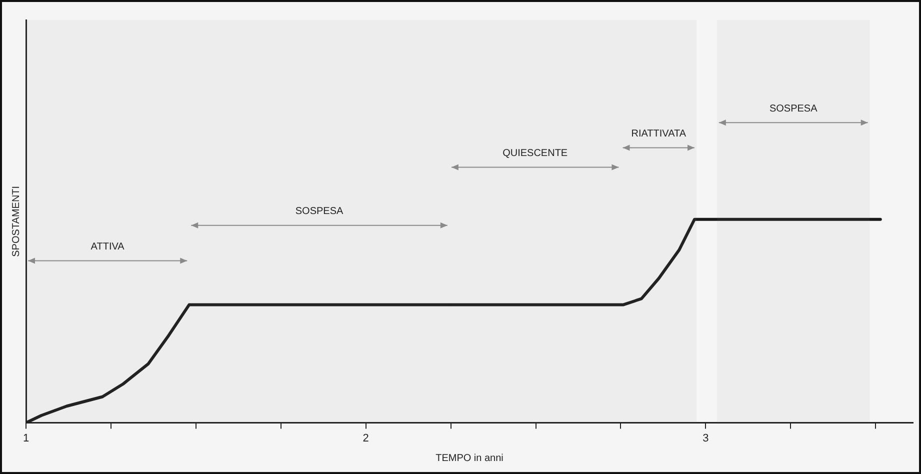 This screenshot has width=921, height=474. What do you see at coordinates (535, 153) in the screenshot?
I see `band-label: QUIESCENTE` at bounding box center [535, 153].